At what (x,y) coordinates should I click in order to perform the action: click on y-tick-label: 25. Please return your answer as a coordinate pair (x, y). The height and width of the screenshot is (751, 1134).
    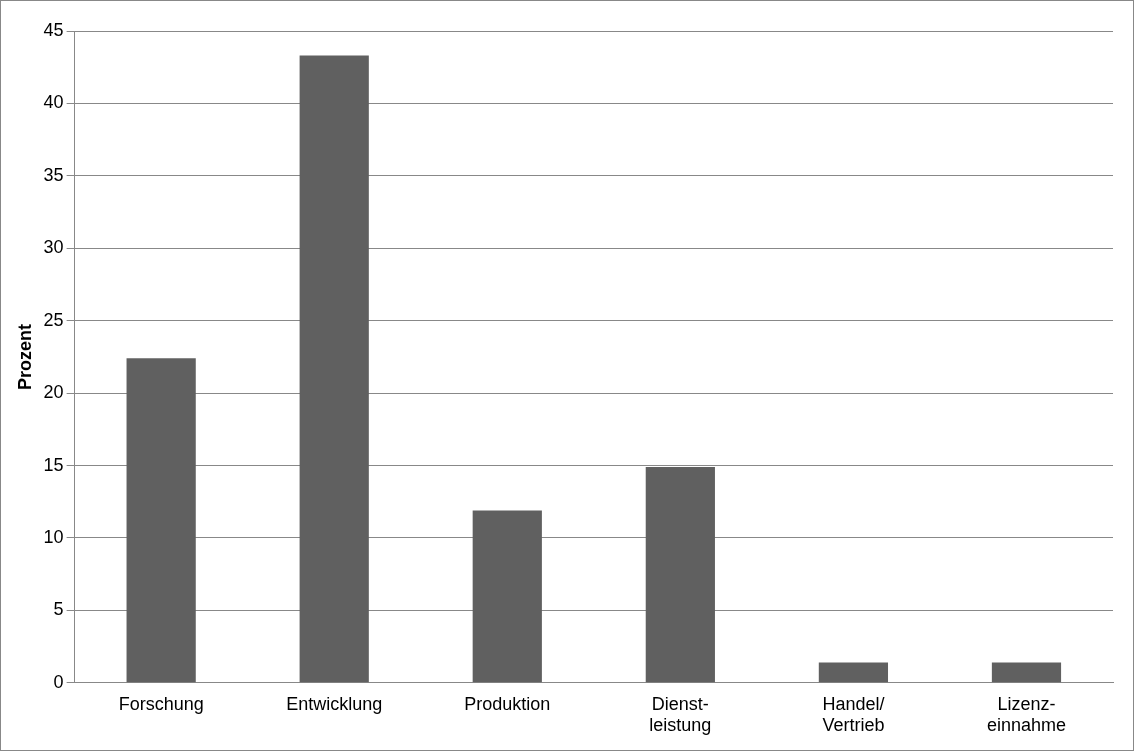
    Looking at the image, I should click on (53, 319).